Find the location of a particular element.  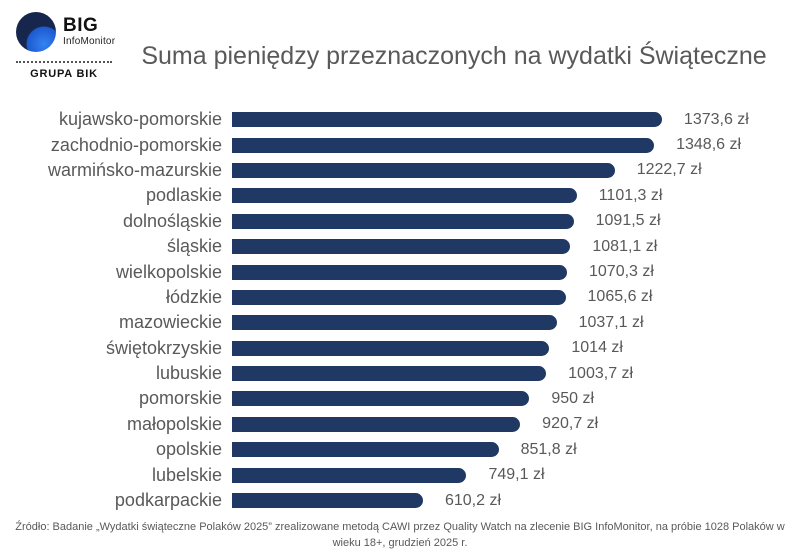

bar-row: opolskie 851,8 zł is located at coordinates (400, 449).